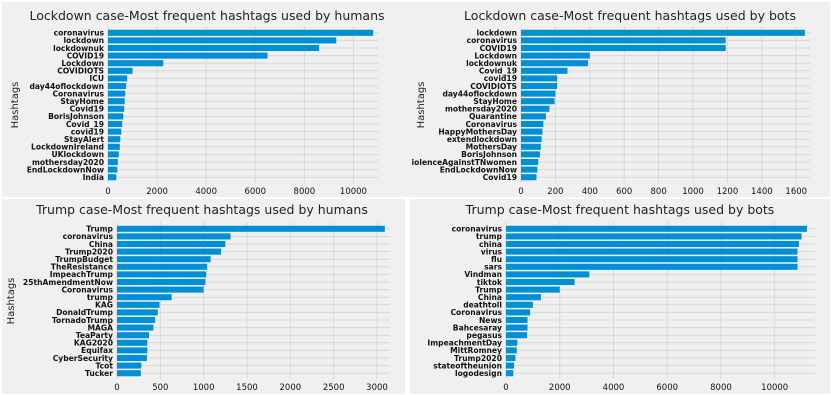 The height and width of the screenshot is (395, 831). I want to click on category-label: CyberSecurity, so click(83, 358).